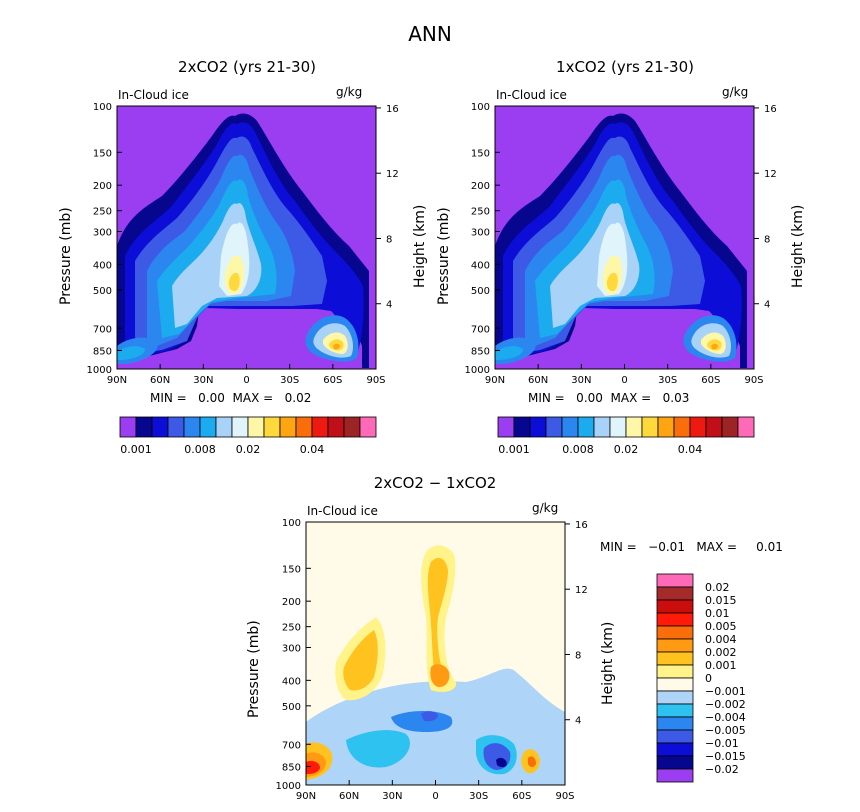 The width and height of the screenshot is (860, 812). Describe the element at coordinates (725, 717) in the screenshot. I see `colorbar-label: −0.004` at that location.